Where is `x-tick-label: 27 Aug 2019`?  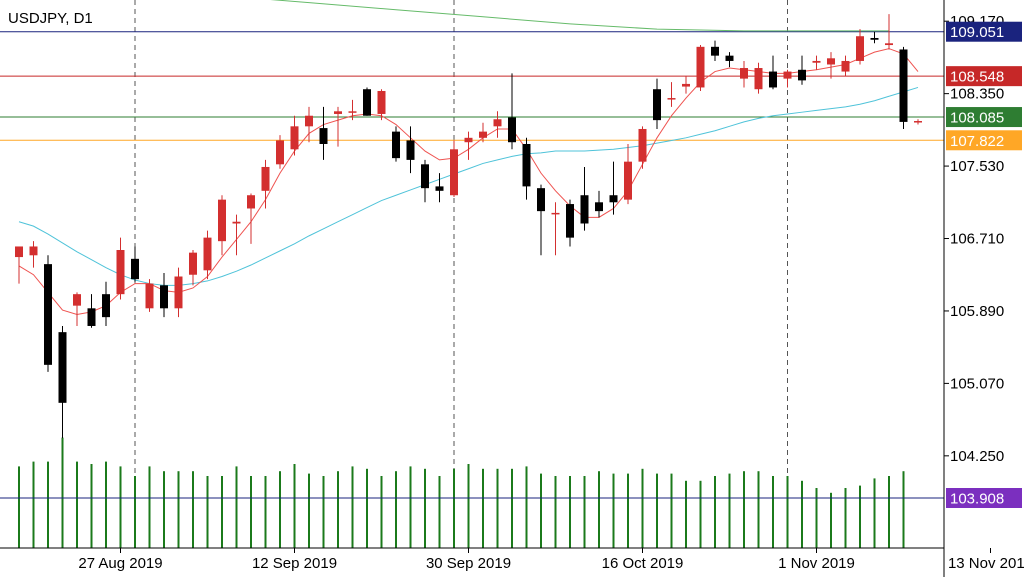 x-tick-label: 27 Aug 2019 is located at coordinates (120, 563).